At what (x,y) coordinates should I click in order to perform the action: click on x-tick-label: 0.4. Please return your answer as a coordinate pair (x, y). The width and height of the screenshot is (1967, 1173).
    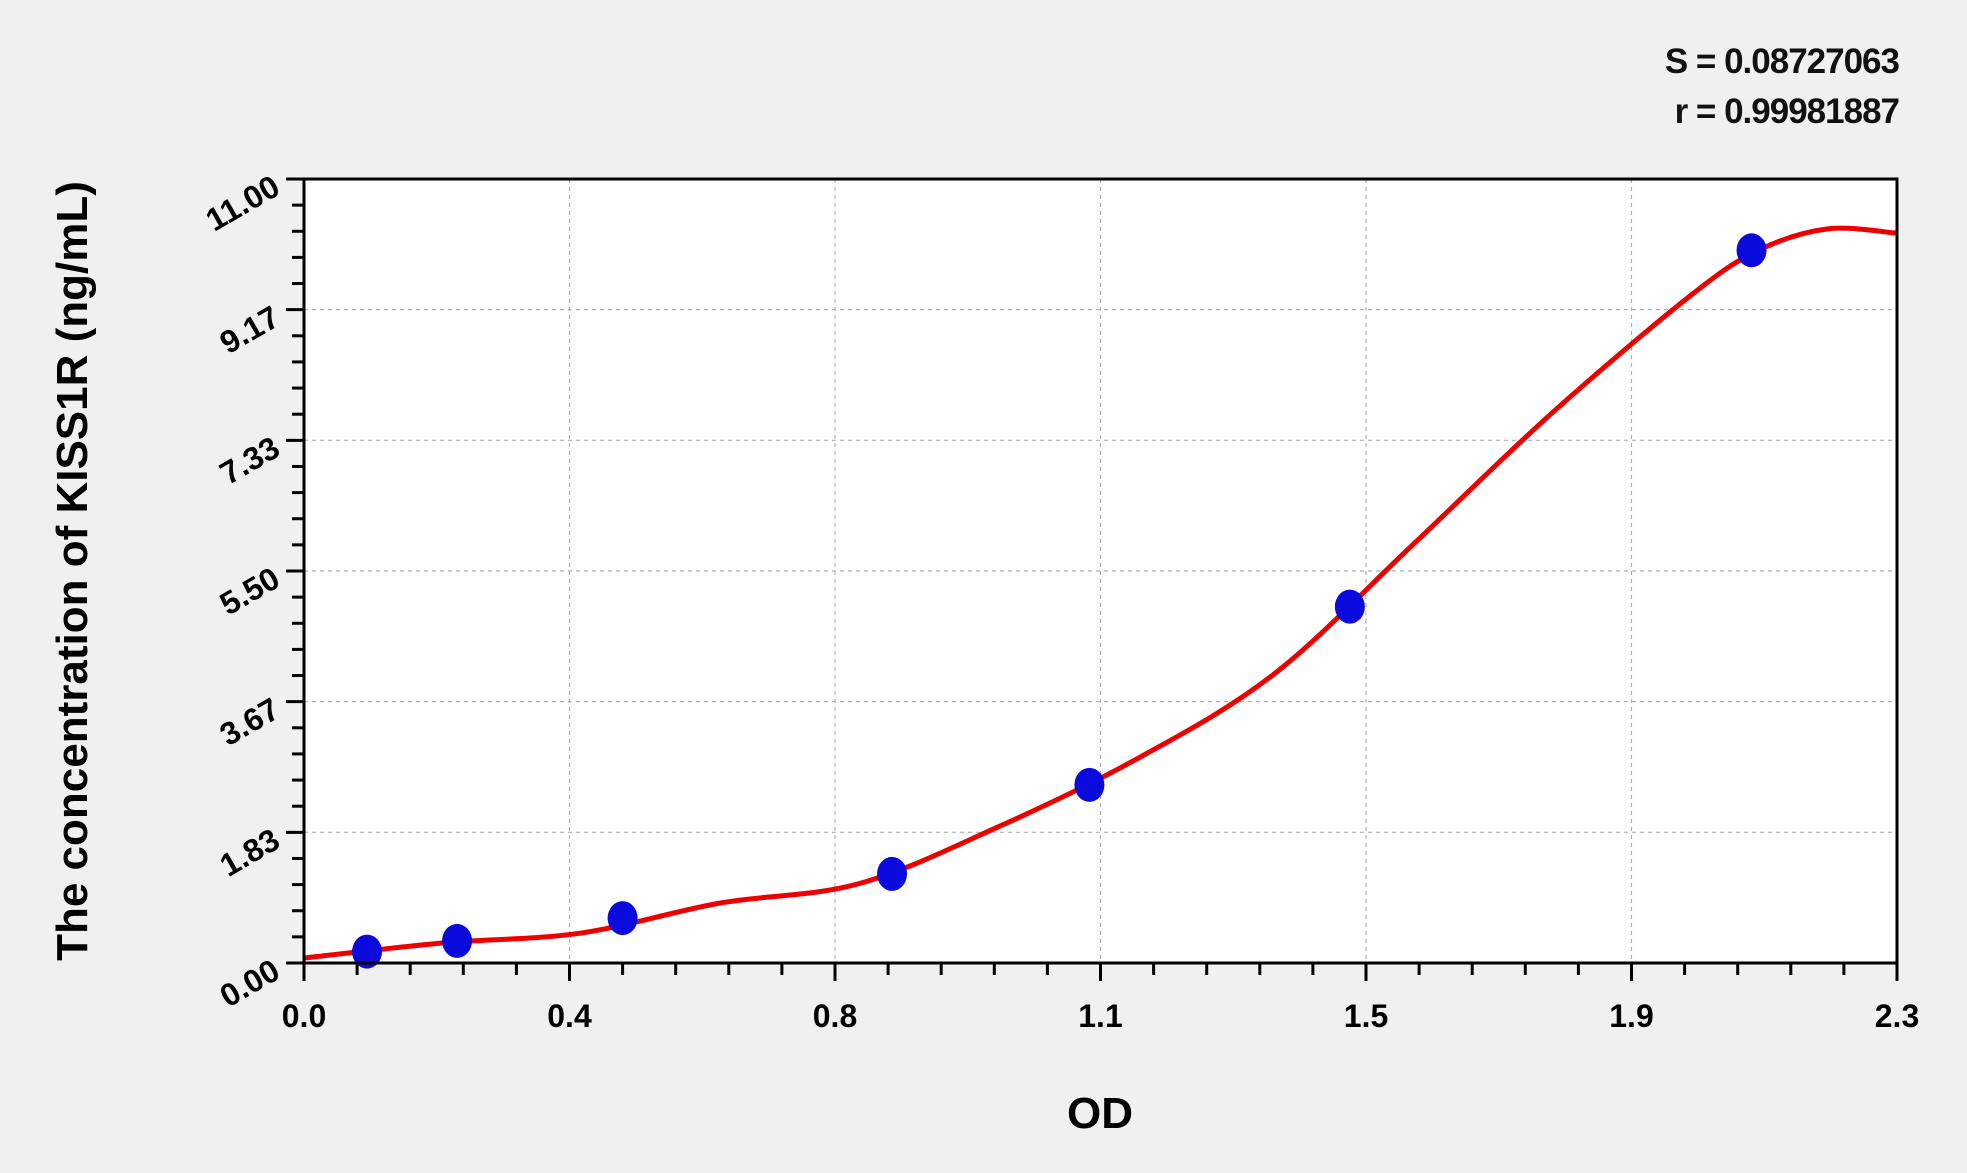
    Looking at the image, I should click on (569, 1016).